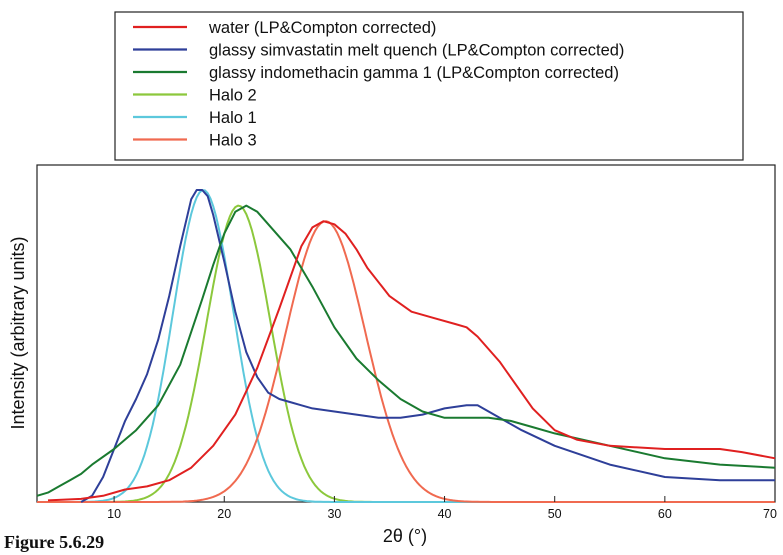  What do you see at coordinates (18, 332) in the screenshot?
I see `y-axis-label: Intensity (arbitrary units)` at bounding box center [18, 332].